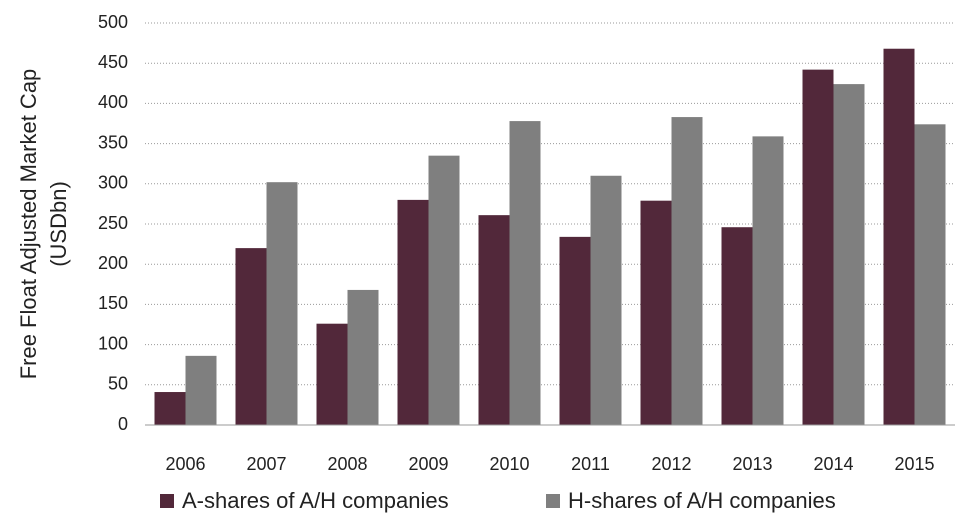  Describe the element at coordinates (123, 424) in the screenshot. I see `y-tick-label: 0` at that location.